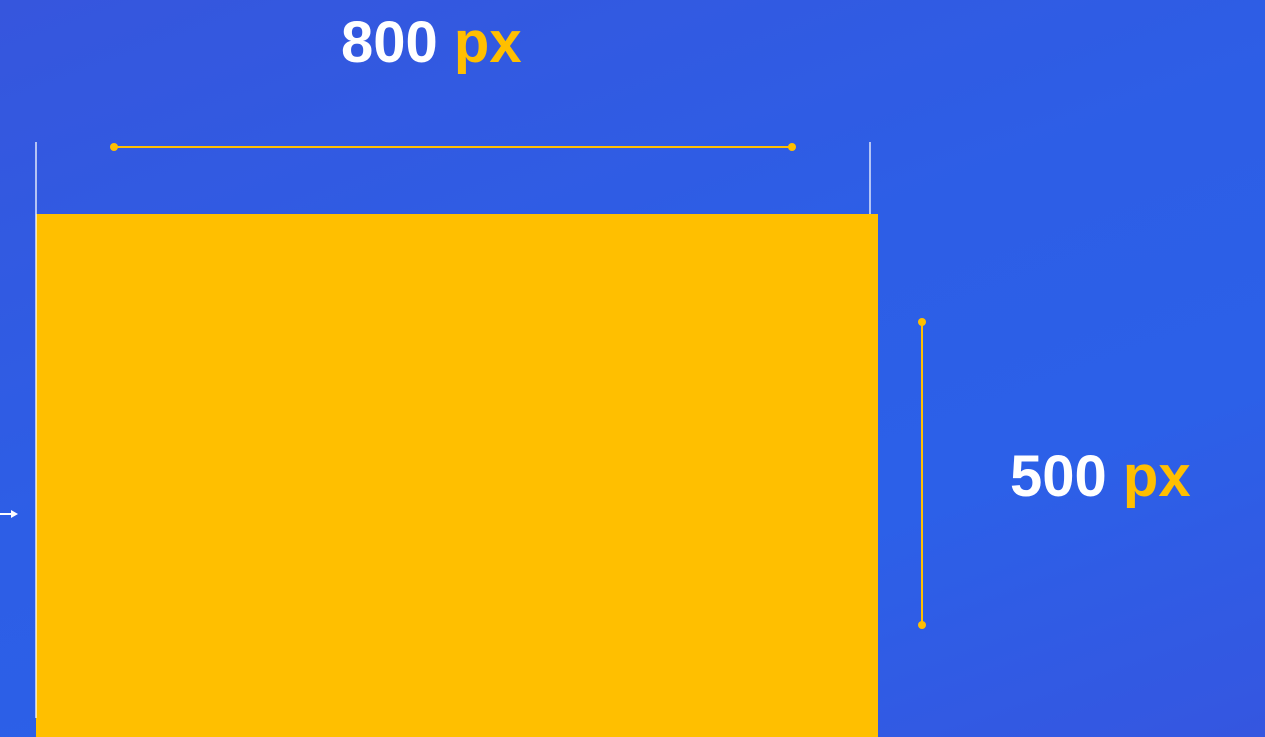  I want to click on height-label: 500 px, so click(1100, 477).